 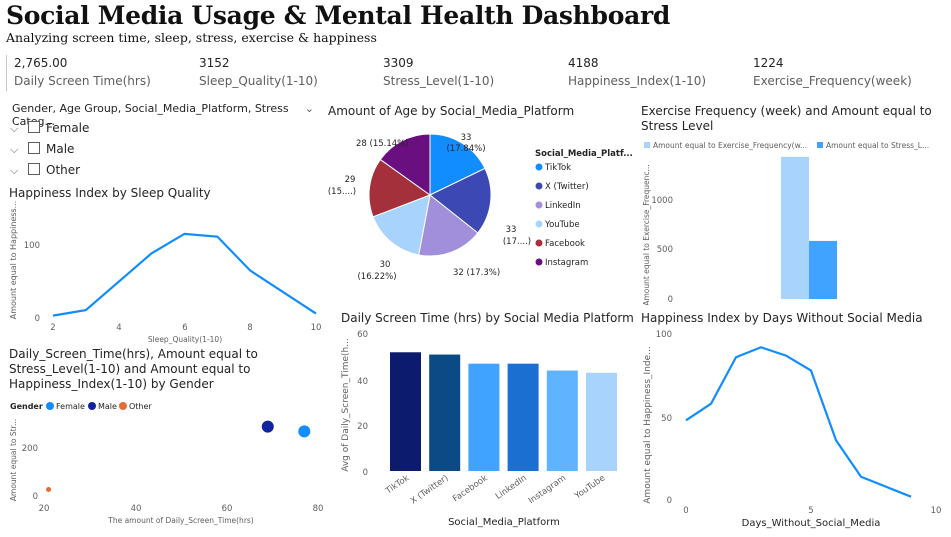 I want to click on title-line: Stress_Level(1-10) and Amount equal to, so click(x=130, y=369).